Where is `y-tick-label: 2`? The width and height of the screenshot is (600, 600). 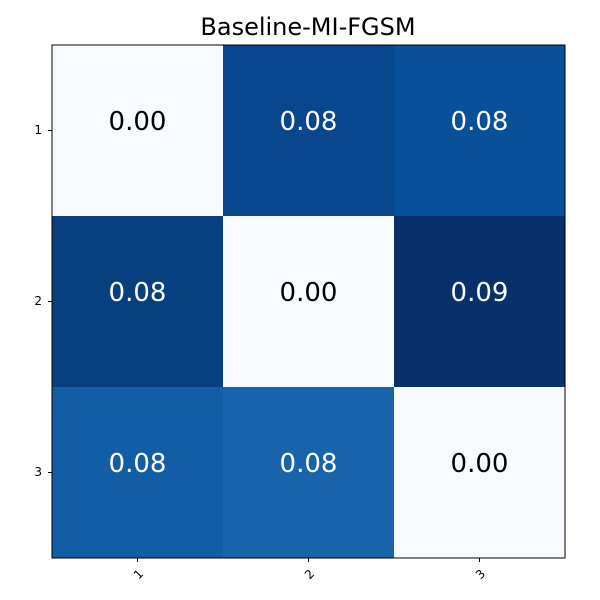 y-tick-label: 2 is located at coordinates (38, 301).